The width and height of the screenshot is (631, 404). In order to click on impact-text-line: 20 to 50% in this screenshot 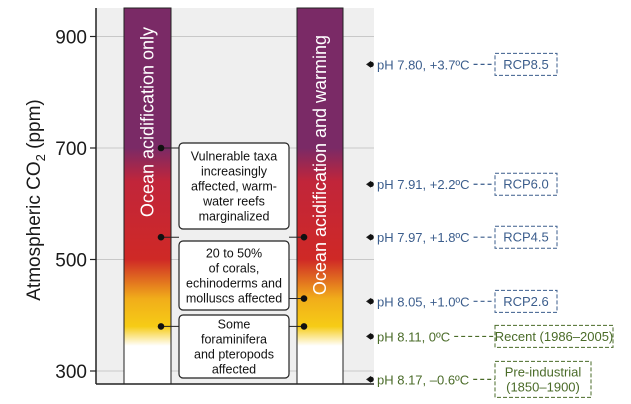, I will do `click(234, 254)`.